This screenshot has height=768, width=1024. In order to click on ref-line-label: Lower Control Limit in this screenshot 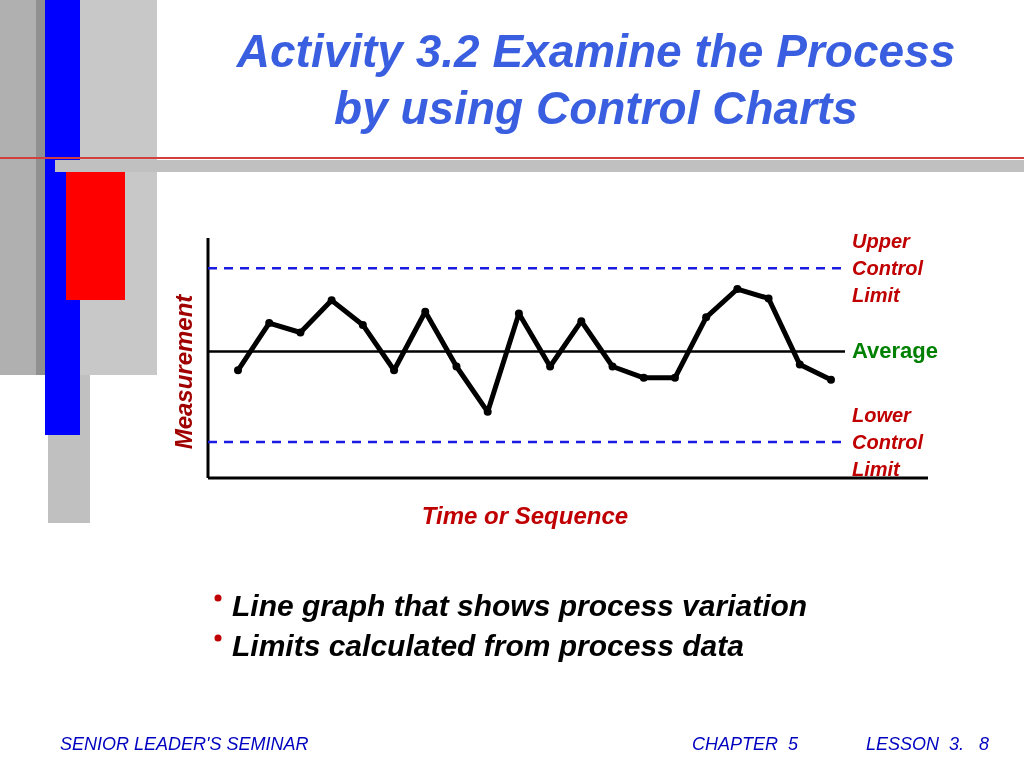, I will do `click(888, 442)`.